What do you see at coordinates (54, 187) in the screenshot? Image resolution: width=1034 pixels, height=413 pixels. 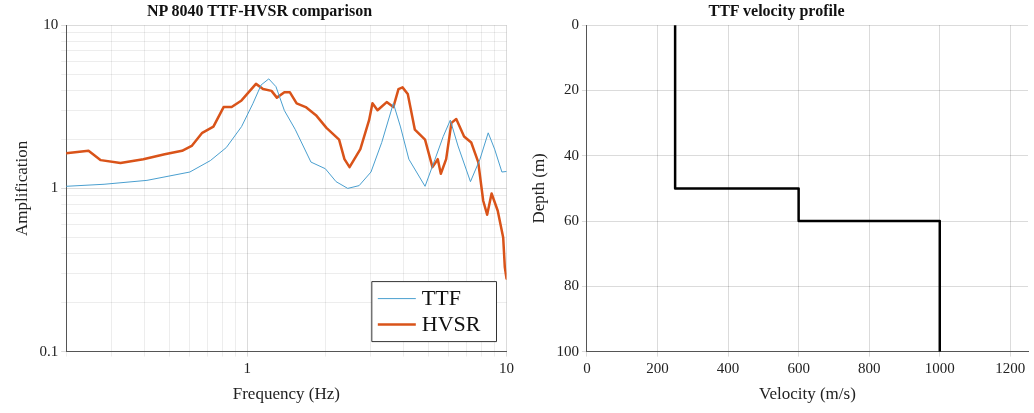 I see `y-tick-label: 1` at bounding box center [54, 187].